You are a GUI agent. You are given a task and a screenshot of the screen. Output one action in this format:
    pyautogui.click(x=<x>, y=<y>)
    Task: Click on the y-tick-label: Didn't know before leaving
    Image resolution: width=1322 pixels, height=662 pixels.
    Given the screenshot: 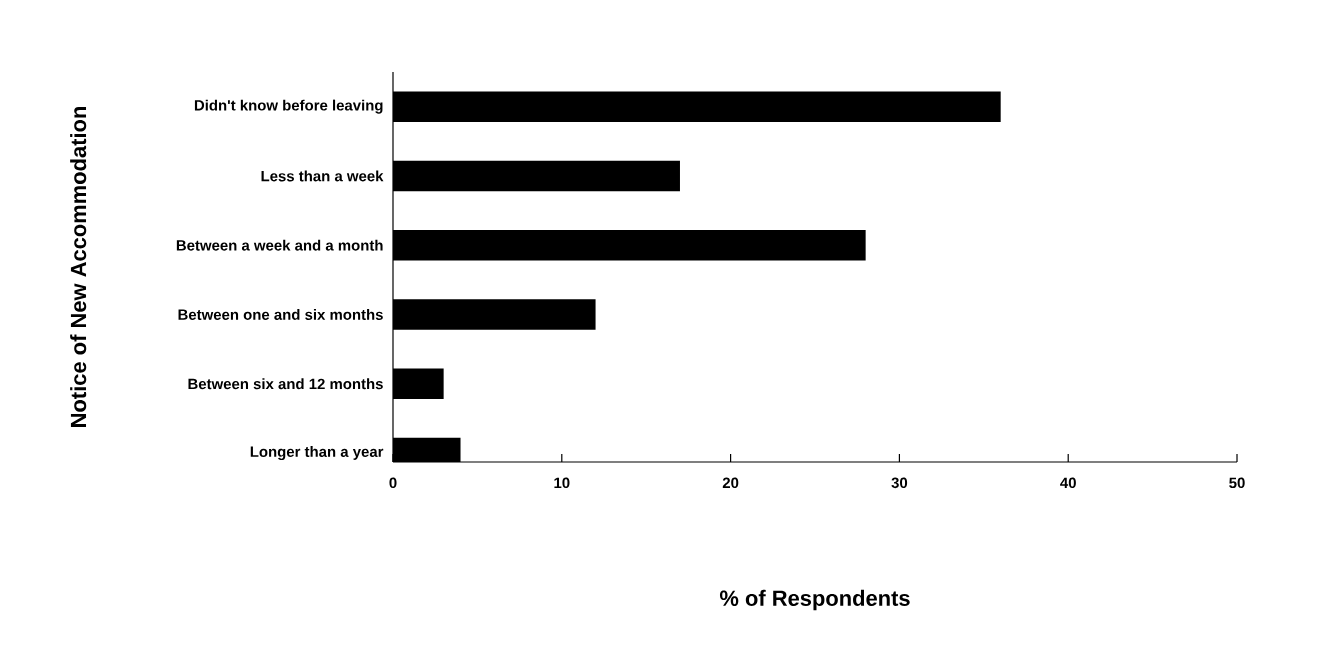 What is the action you would take?
    pyautogui.click(x=288, y=106)
    